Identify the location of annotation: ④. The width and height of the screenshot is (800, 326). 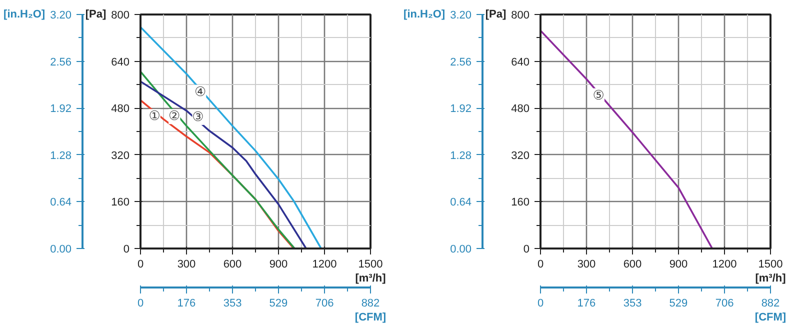
(200, 92).